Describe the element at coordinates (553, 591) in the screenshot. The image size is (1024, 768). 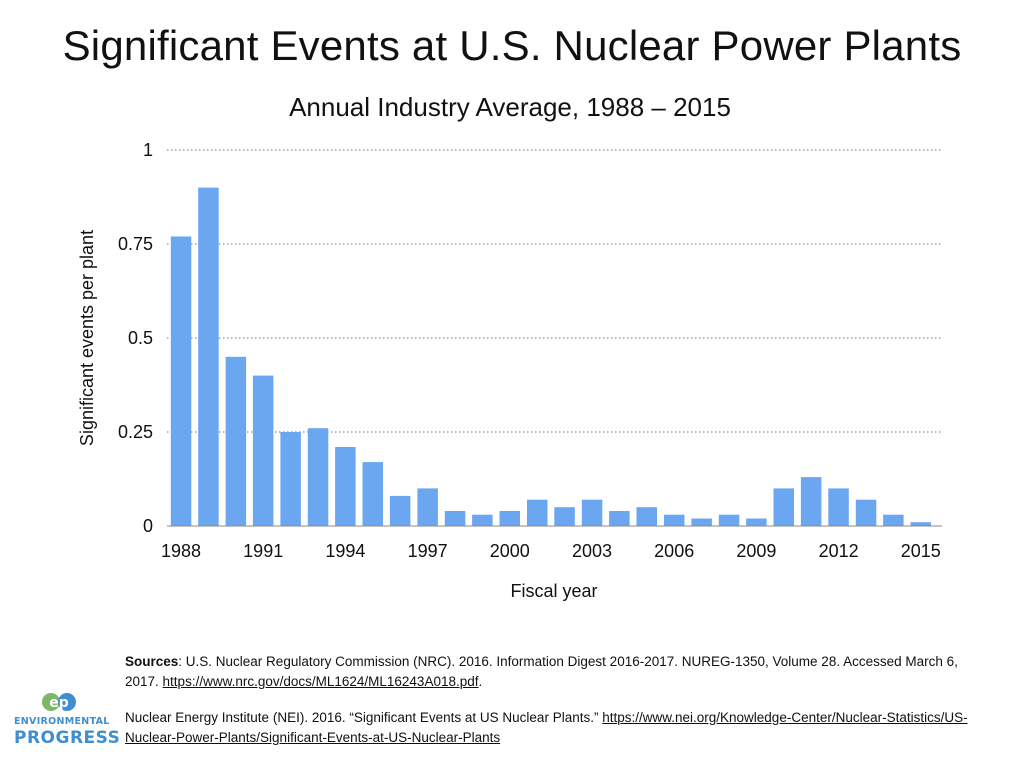
I see `x-axis-label: Fiscal year` at that location.